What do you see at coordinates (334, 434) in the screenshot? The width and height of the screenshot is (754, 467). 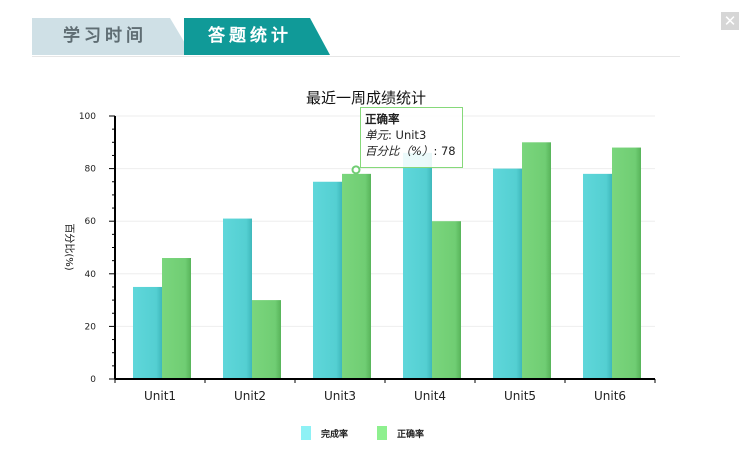 I see `legend-label: 完成率` at bounding box center [334, 434].